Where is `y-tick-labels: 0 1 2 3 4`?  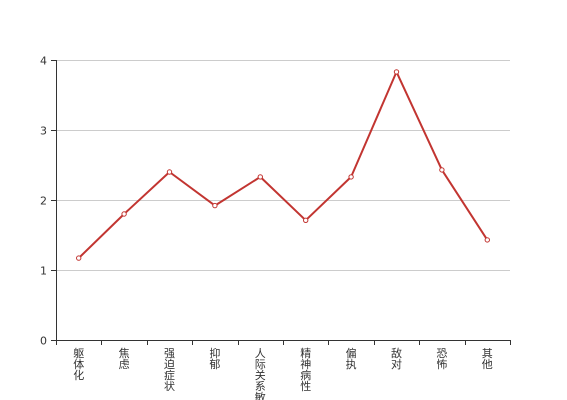 y-tick-labels: 0 1 2 3 4 is located at coordinates (43, 201).